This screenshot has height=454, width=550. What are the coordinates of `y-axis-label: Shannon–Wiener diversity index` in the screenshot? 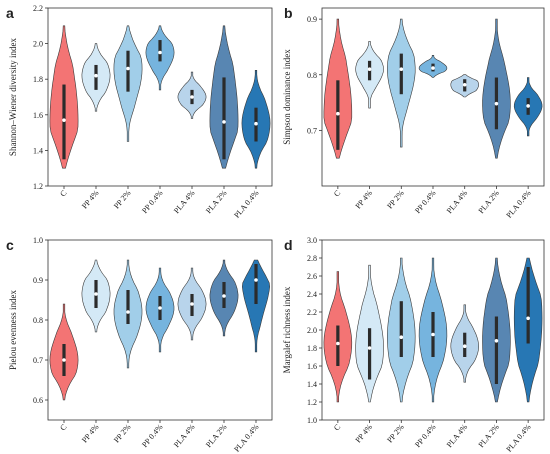 It's located at (13, 96).